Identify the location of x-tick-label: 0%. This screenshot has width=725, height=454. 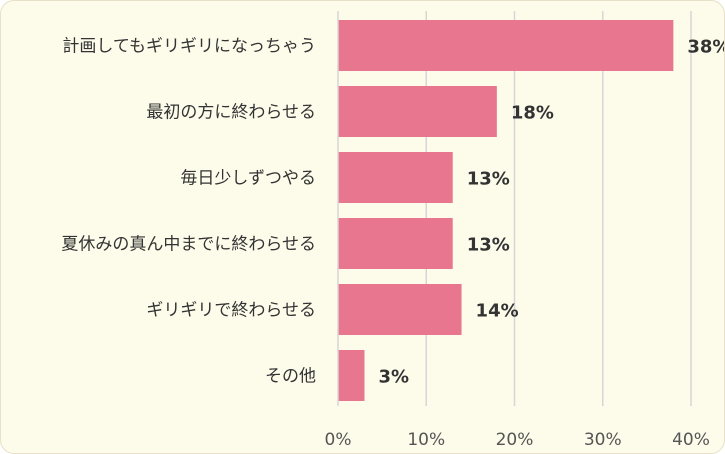
(338, 440).